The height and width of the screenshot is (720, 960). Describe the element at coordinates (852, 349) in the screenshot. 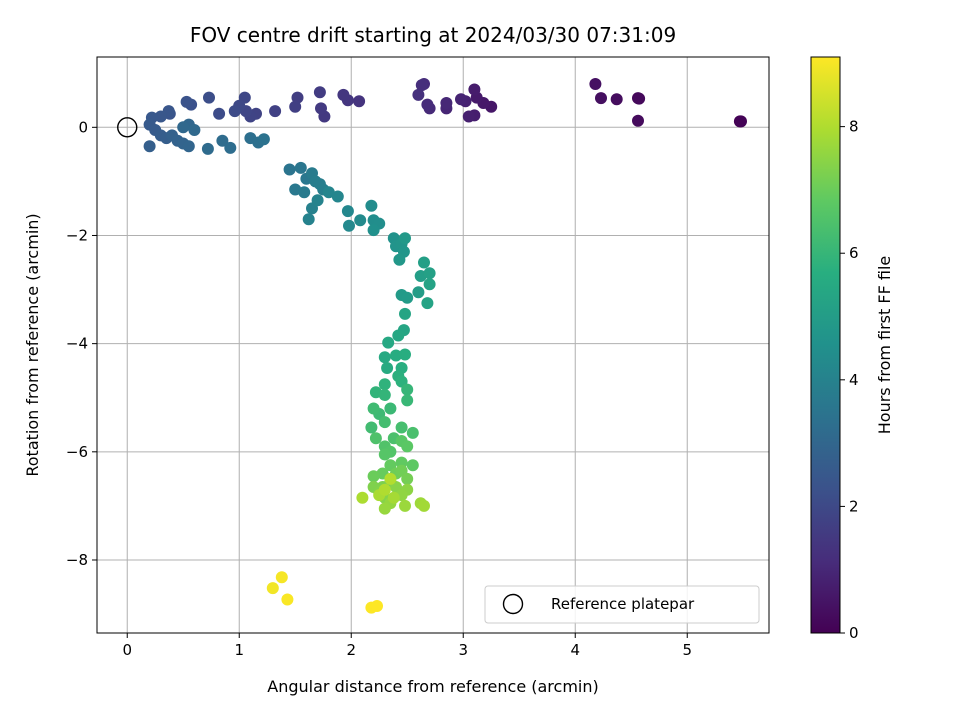

I see `colorbar: 0 2 4 6 8 Hours from first FF file` at that location.